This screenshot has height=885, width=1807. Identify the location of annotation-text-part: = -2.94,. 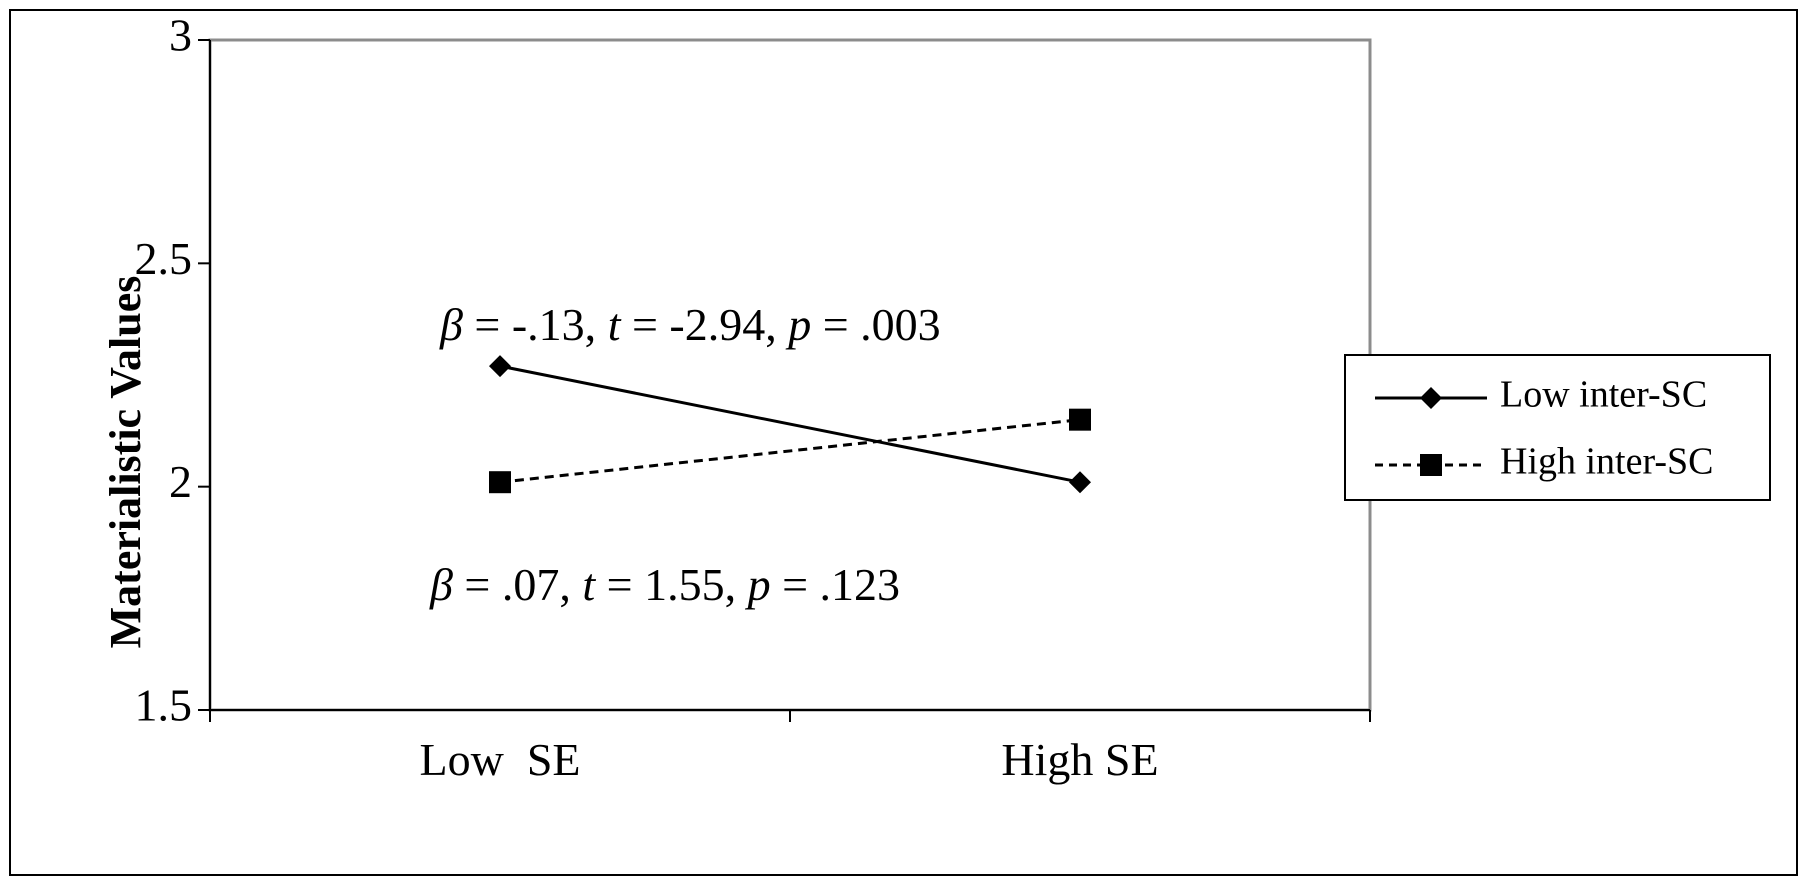
(704, 324).